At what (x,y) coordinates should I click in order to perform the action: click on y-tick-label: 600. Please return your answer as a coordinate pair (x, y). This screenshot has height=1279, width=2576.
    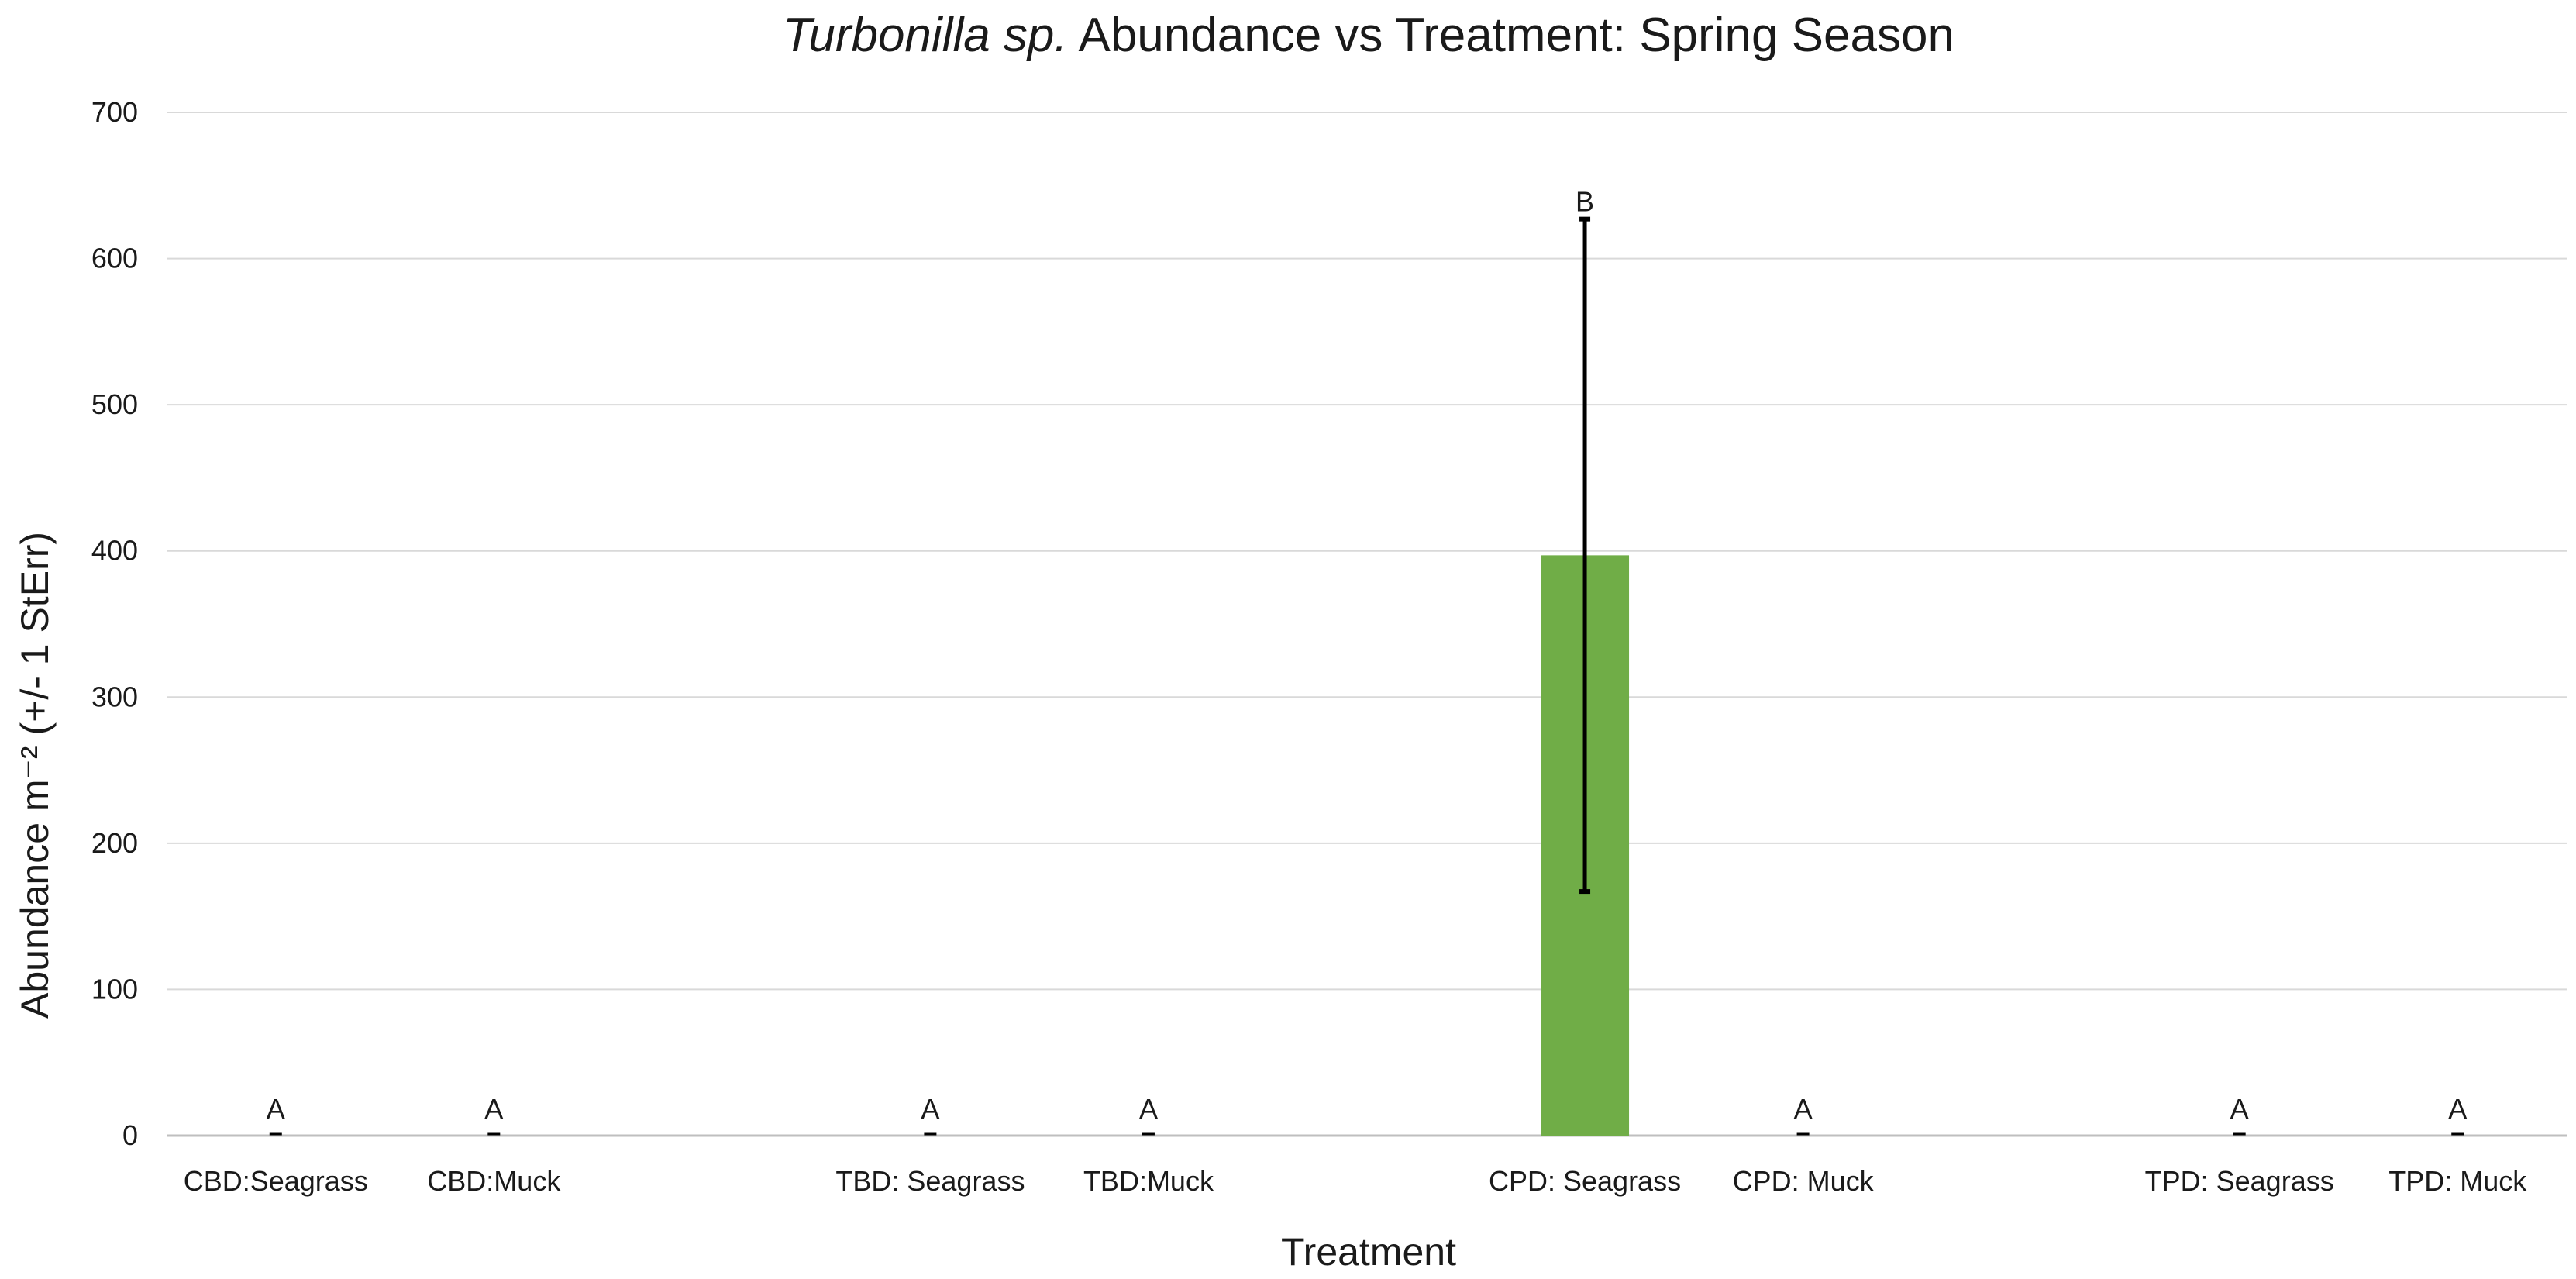
    Looking at the image, I should click on (114, 258).